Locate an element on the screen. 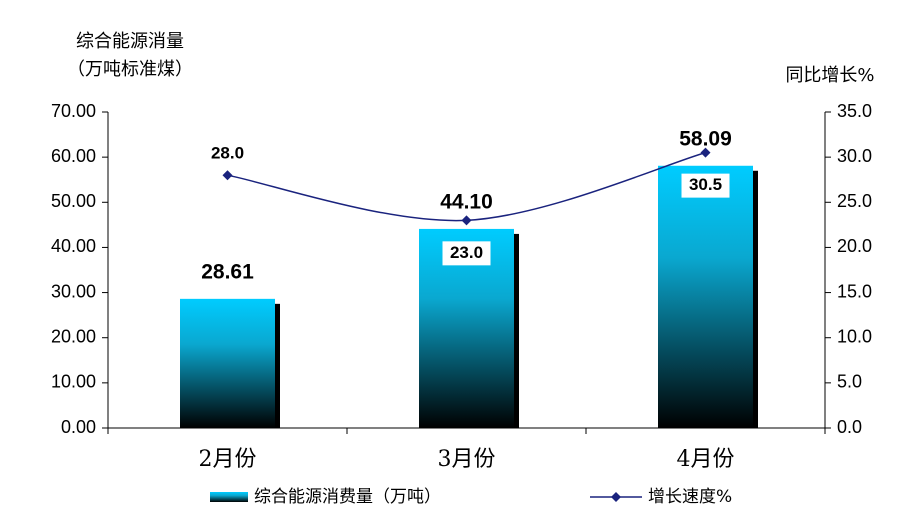  legend-swatch is located at coordinates (229, 497).